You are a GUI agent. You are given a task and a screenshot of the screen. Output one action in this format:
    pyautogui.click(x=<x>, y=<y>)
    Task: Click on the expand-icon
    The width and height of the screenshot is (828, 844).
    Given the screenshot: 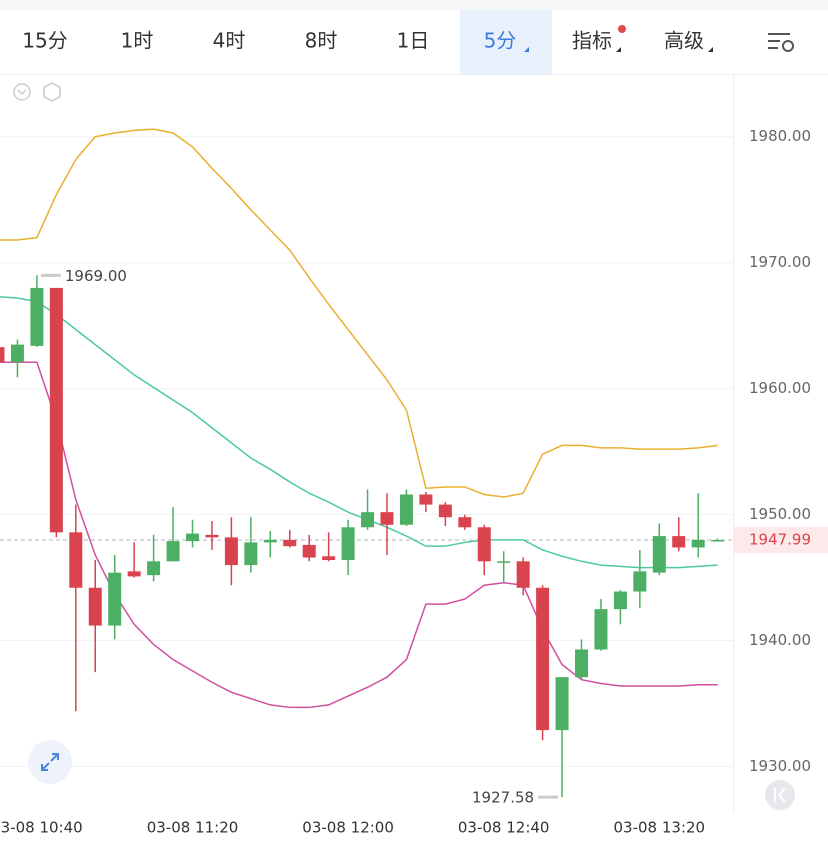 What is the action you would take?
    pyautogui.click(x=50, y=762)
    